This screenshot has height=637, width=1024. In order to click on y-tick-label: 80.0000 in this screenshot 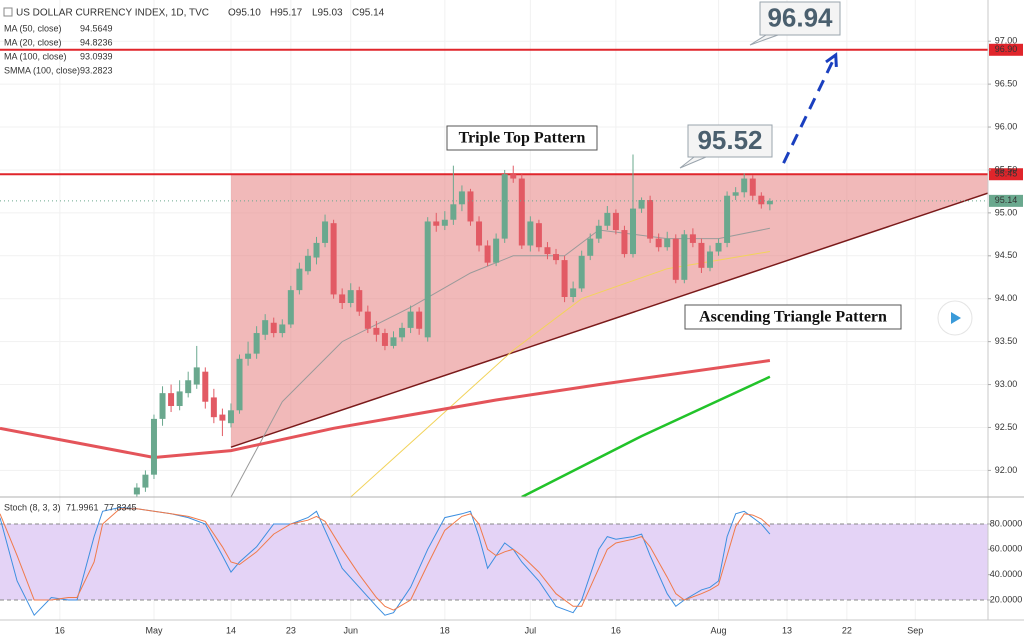, I will do `click(1006, 523)`.